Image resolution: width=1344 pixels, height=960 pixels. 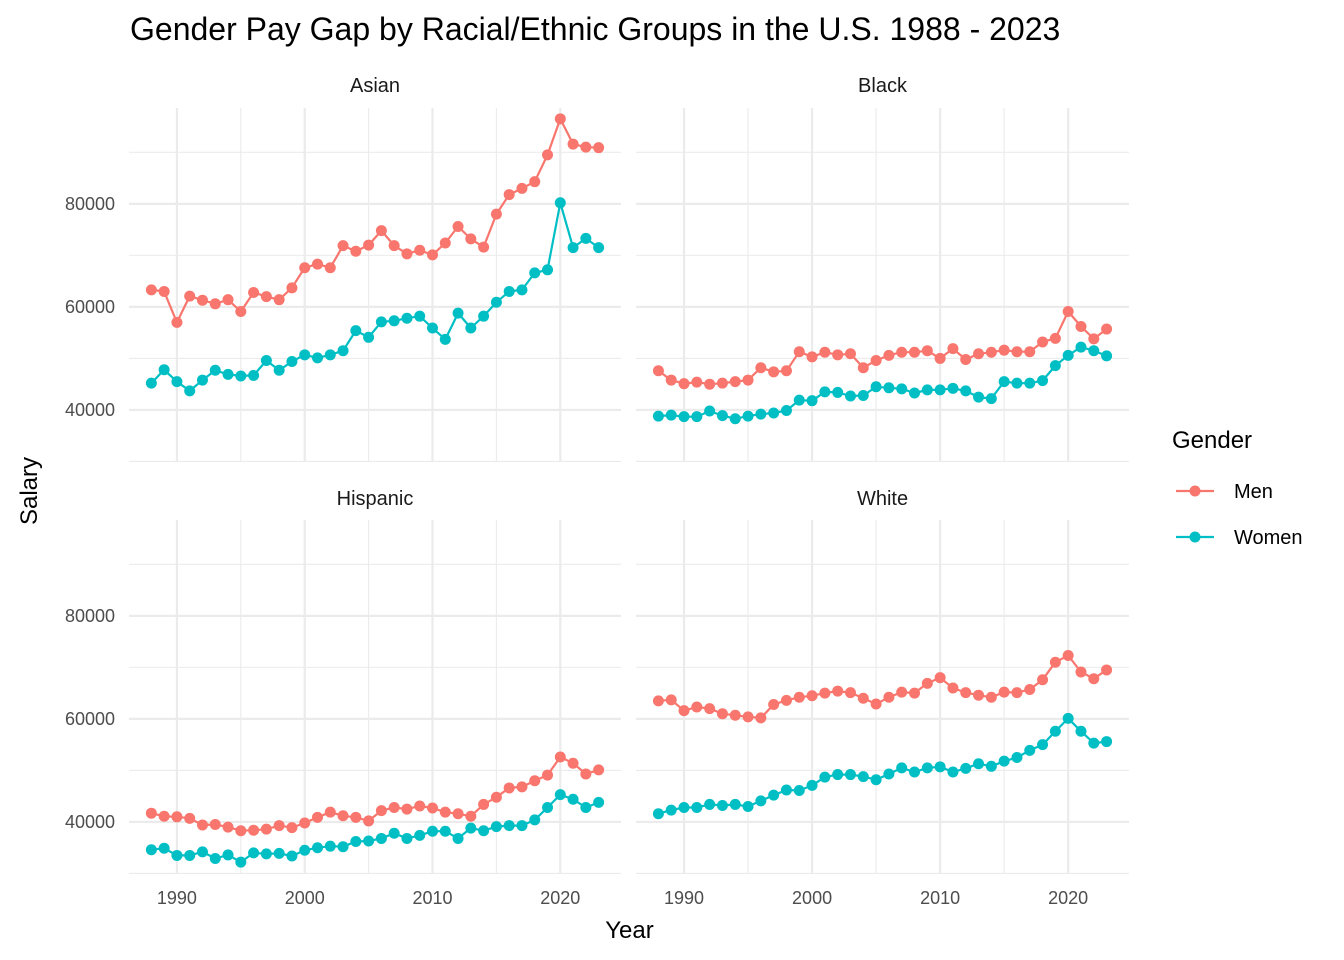 What do you see at coordinates (375, 296) in the screenshot?
I see `series-line-asian-women` at bounding box center [375, 296].